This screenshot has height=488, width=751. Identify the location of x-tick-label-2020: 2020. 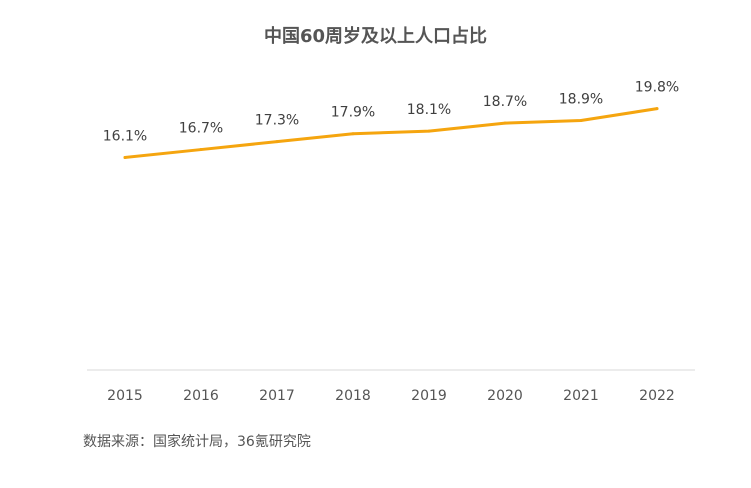
(505, 396).